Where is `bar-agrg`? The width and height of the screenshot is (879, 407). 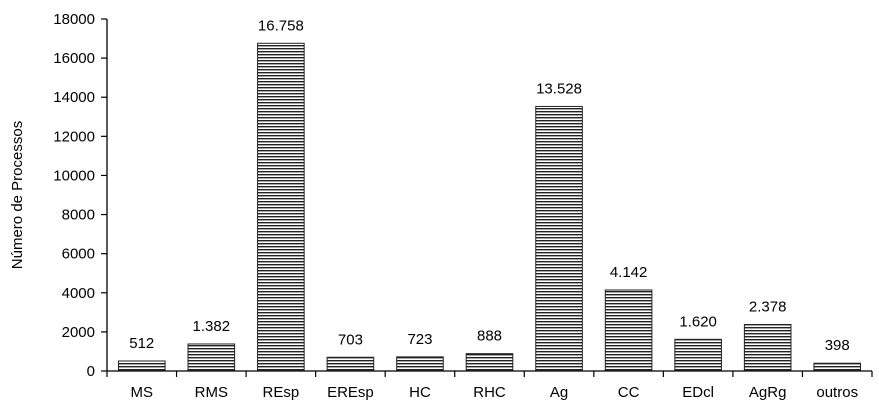 bar-agrg is located at coordinates (767, 347).